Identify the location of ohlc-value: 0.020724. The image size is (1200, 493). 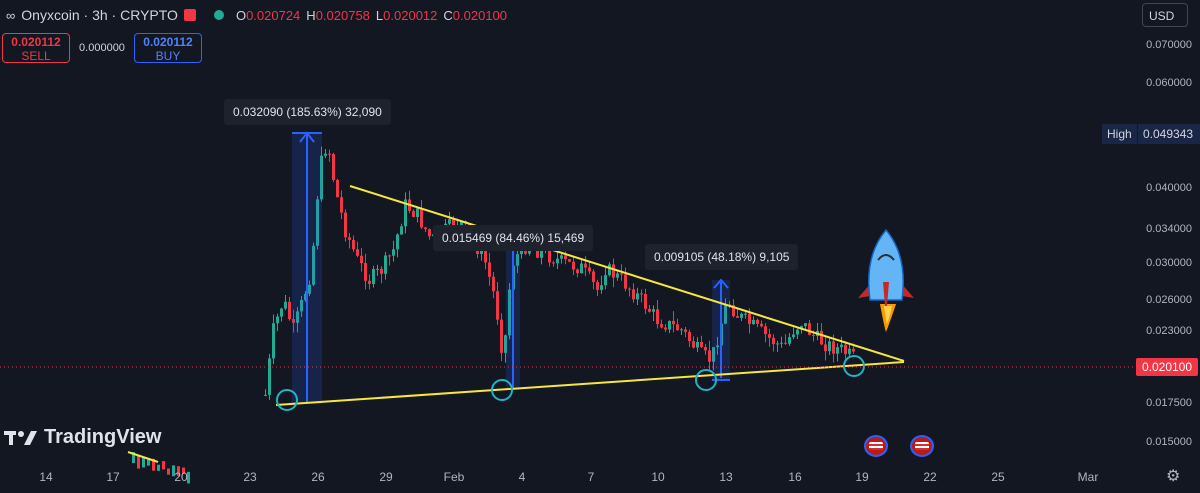
(273, 15).